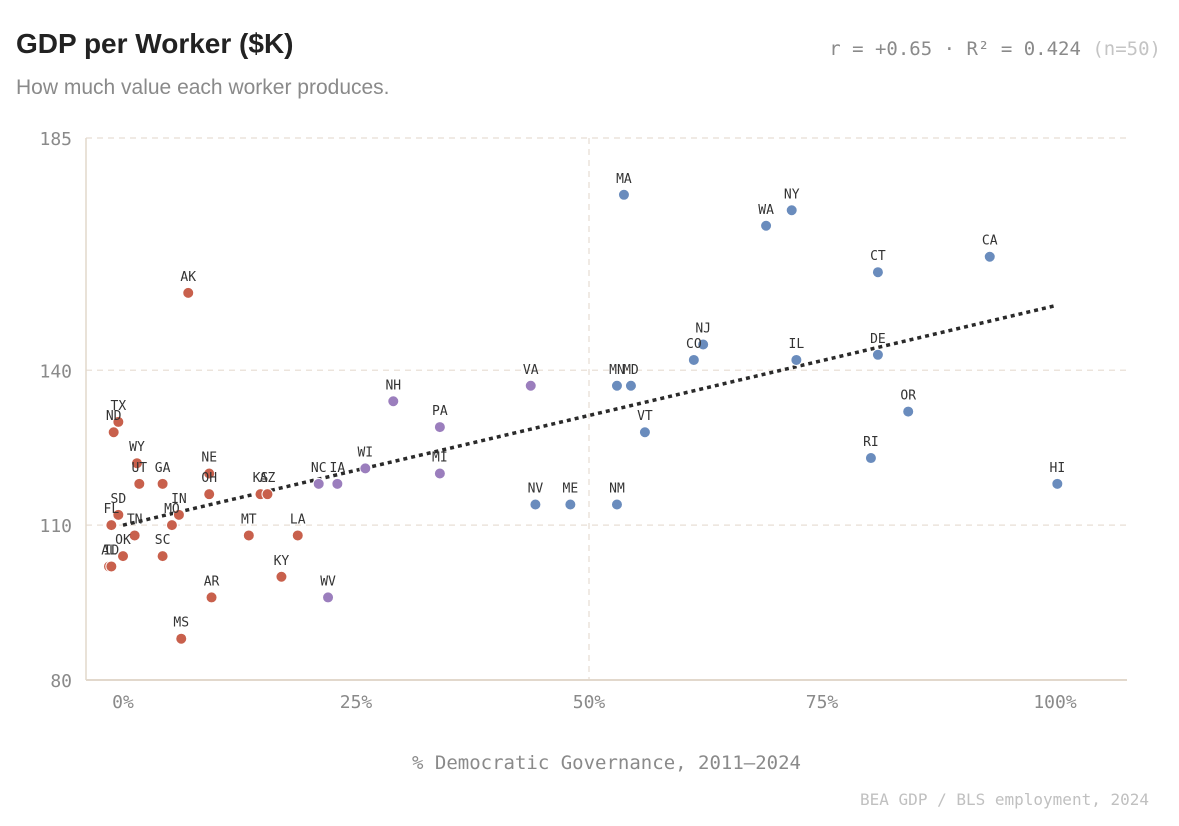 The height and width of the screenshot is (826, 1179). I want to click on point-label-nd: ND, so click(114, 416).